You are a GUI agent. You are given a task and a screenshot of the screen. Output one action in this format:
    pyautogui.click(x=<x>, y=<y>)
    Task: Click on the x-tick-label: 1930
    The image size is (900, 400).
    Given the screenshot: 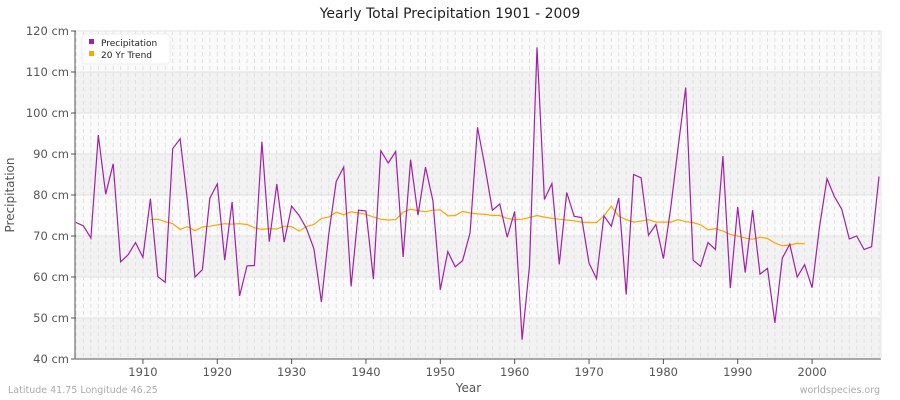 What is the action you would take?
    pyautogui.click(x=291, y=372)
    